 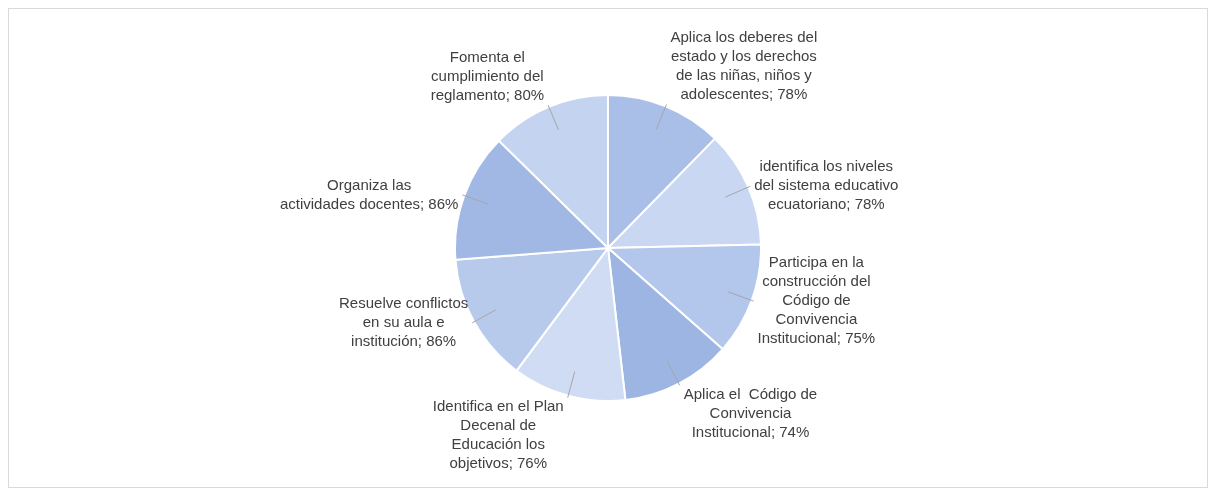 I want to click on slice-label: Identifica en el Plan Decenal de Educación los objetivos; 76%, so click(x=498, y=434).